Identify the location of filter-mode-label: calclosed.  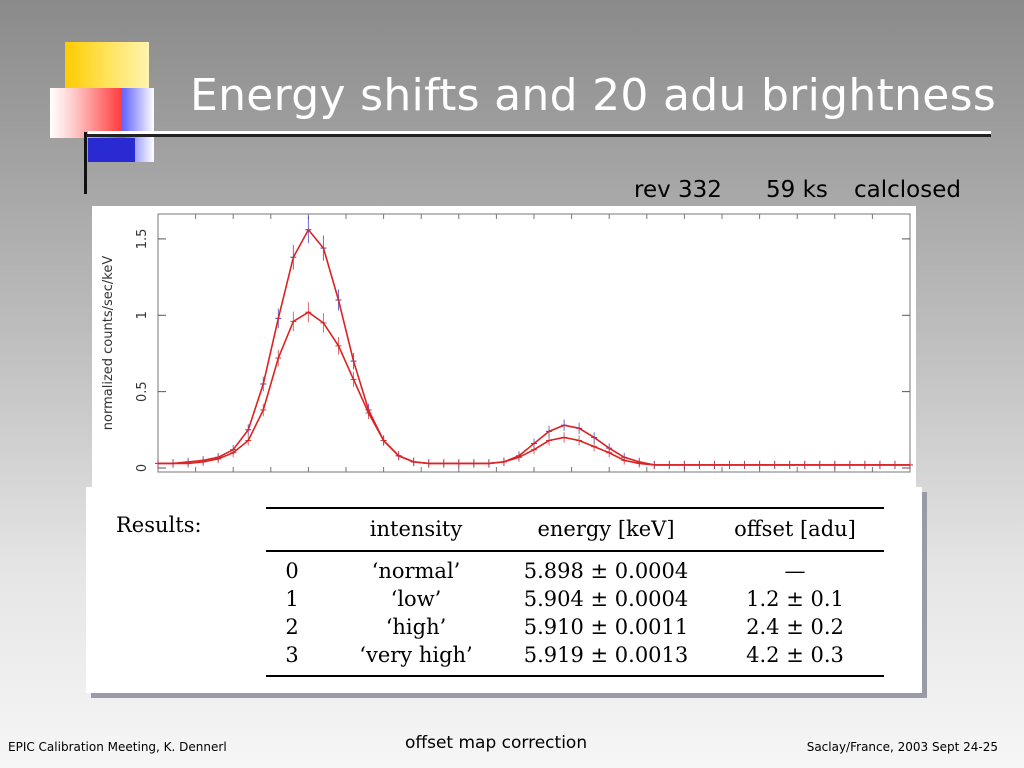
(907, 190).